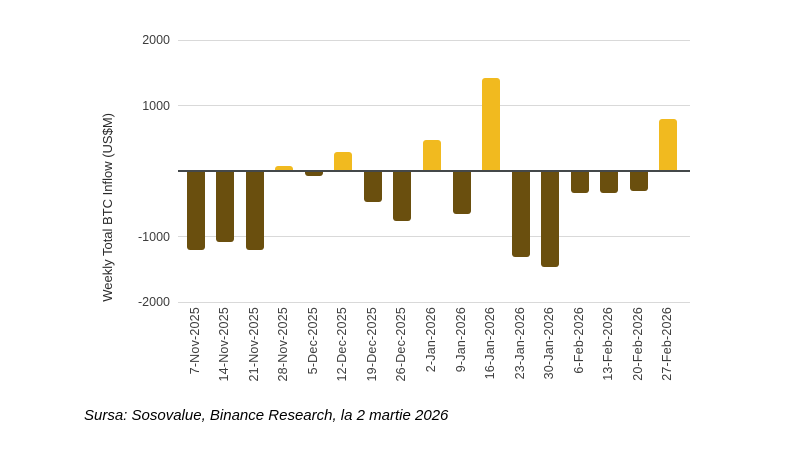 The image size is (800, 462). I want to click on bar-14-Nov-2025, so click(225, 207).